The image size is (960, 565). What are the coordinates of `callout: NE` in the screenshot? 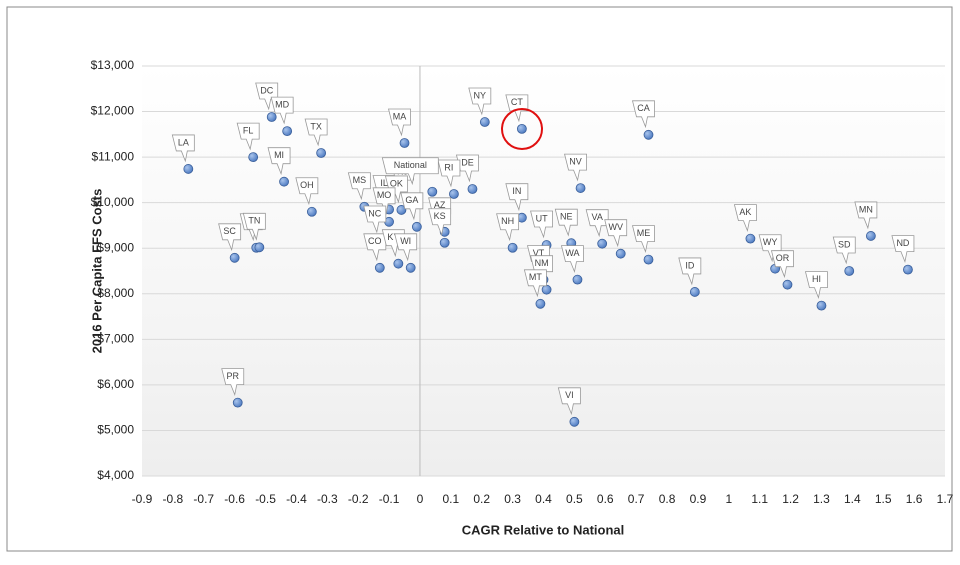 It's located at (566, 222).